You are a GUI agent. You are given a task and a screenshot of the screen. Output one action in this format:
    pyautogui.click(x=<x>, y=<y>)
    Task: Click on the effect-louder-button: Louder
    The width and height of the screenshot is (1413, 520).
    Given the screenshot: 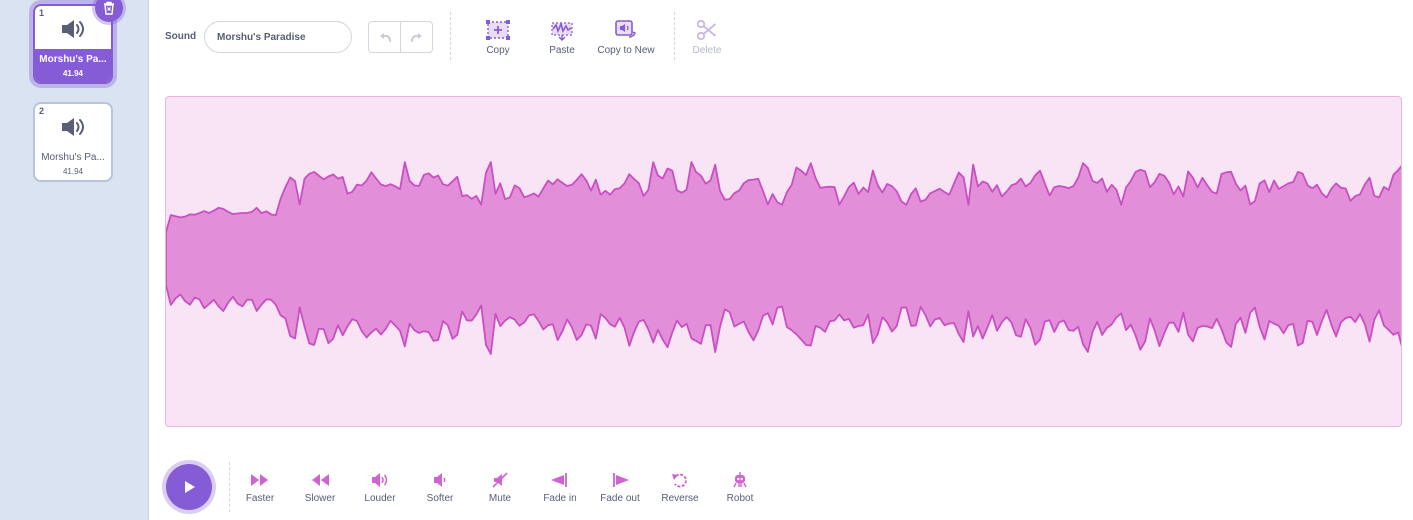 What is the action you would take?
    pyautogui.click(x=380, y=487)
    